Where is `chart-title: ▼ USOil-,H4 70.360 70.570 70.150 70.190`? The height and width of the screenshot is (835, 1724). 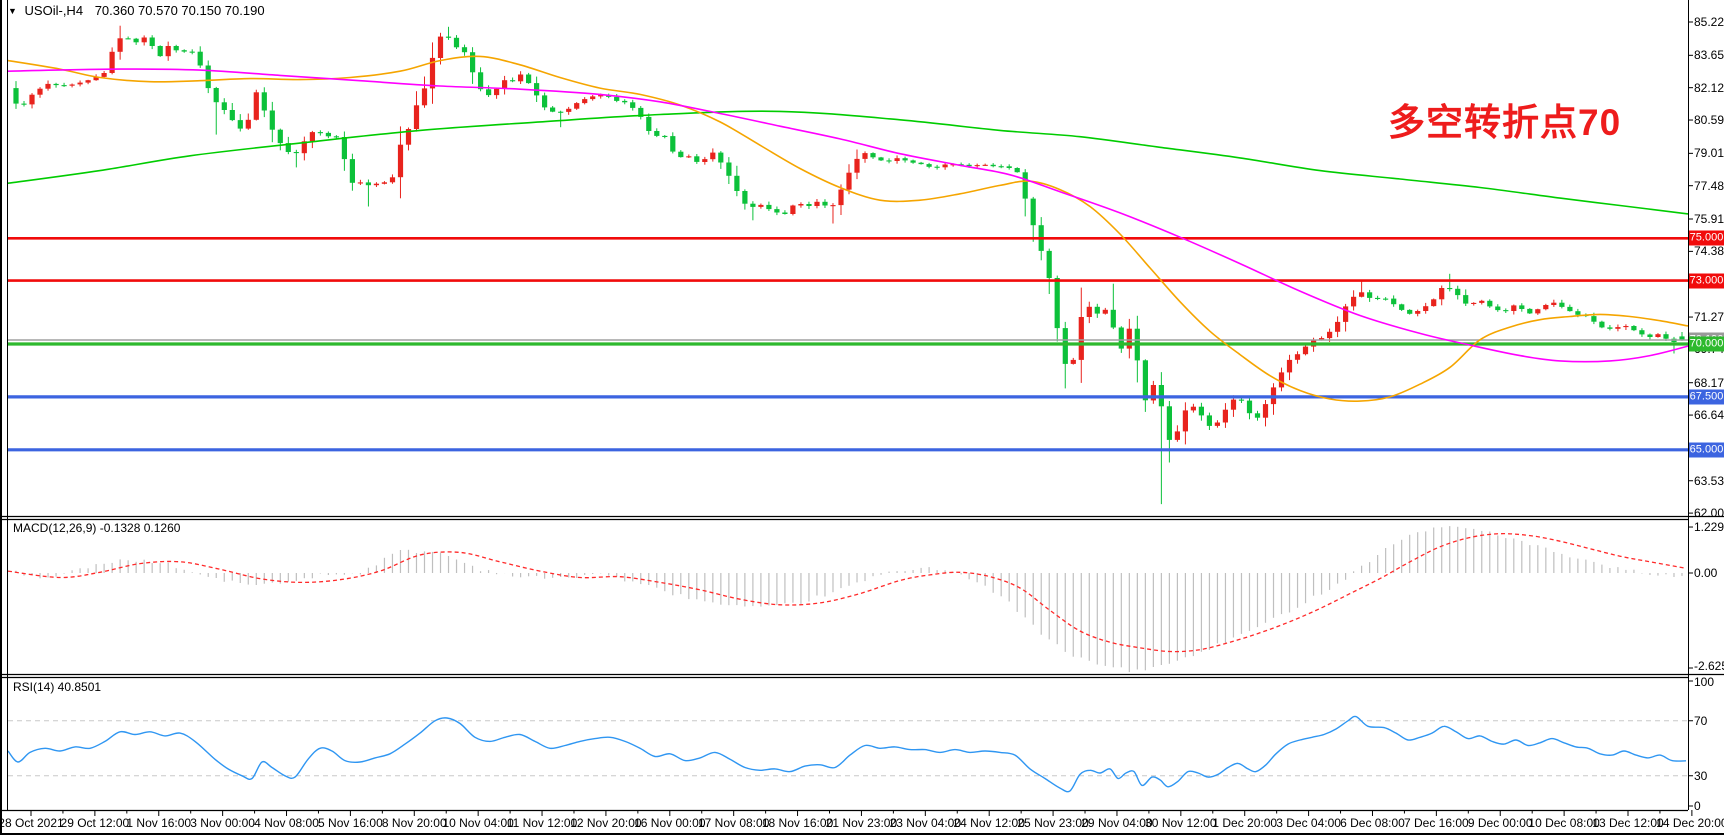 chart-title: ▼ USOil-,H4 70.360 70.570 70.150 70.190 is located at coordinates (136, 10).